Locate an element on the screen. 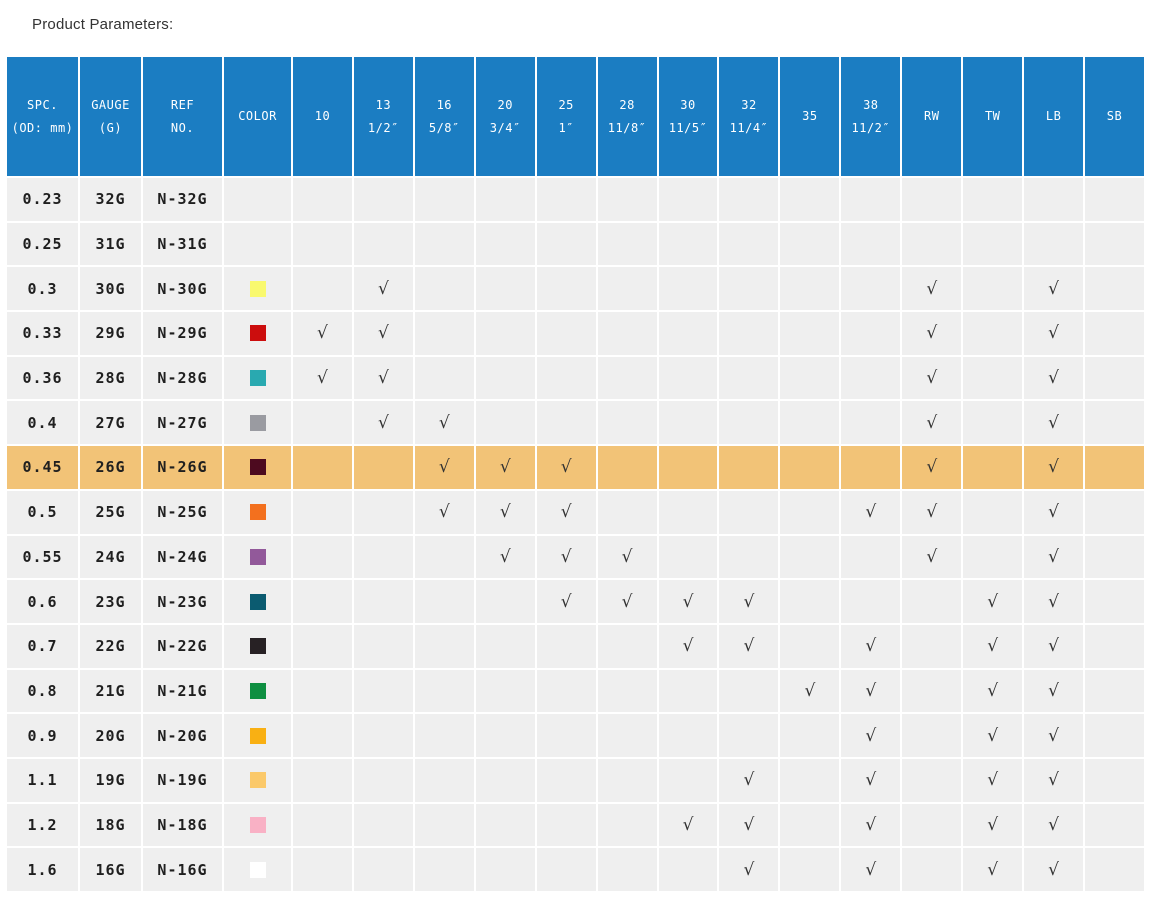  column-header-TW: TW is located at coordinates (993, 116).